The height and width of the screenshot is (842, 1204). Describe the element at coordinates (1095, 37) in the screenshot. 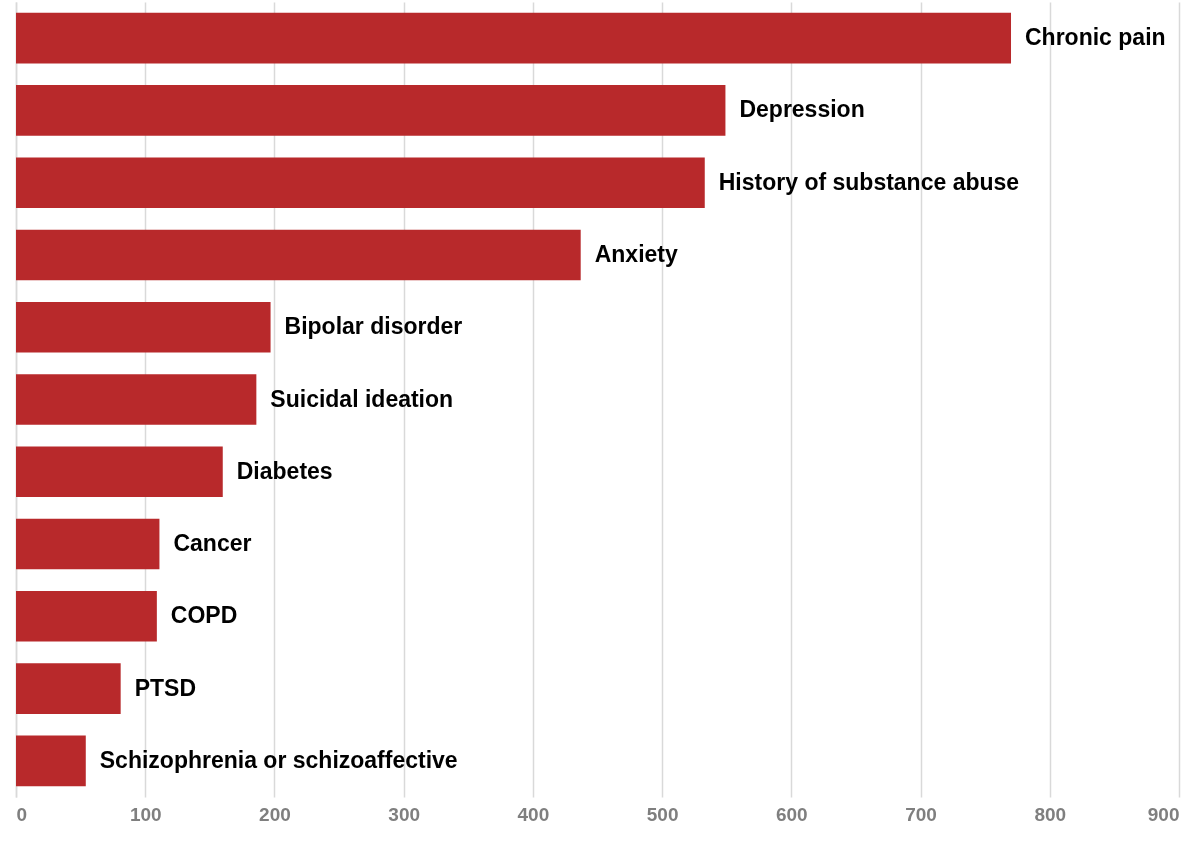

I see `y-tick-label: Chronic pain` at that location.